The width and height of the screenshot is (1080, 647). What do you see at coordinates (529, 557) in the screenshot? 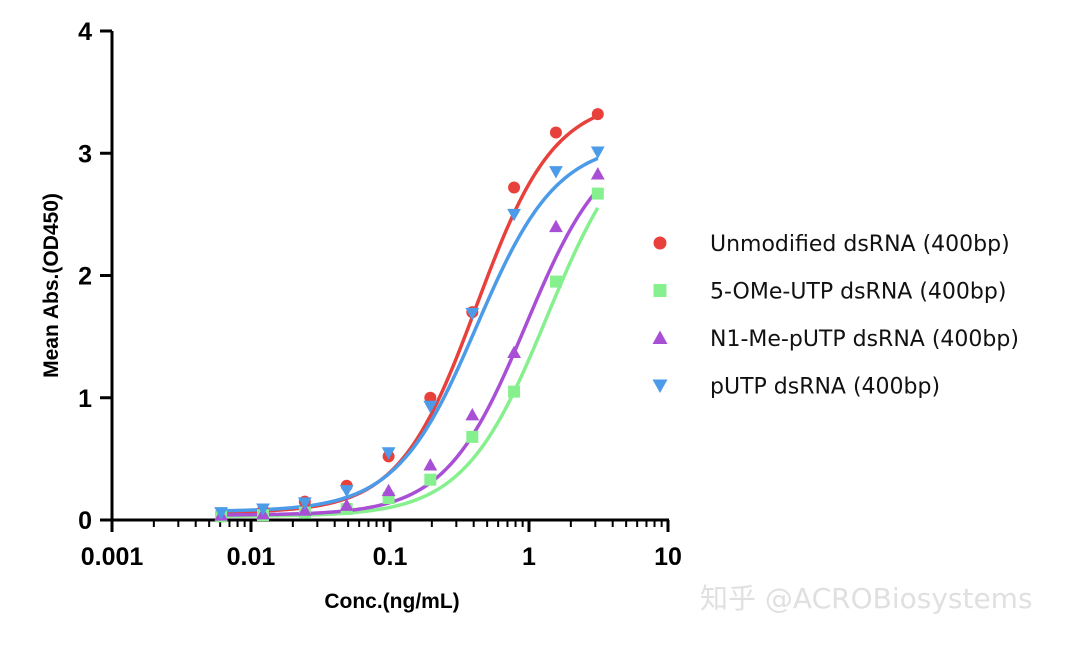
I see `x-tick-label: 1` at bounding box center [529, 557].